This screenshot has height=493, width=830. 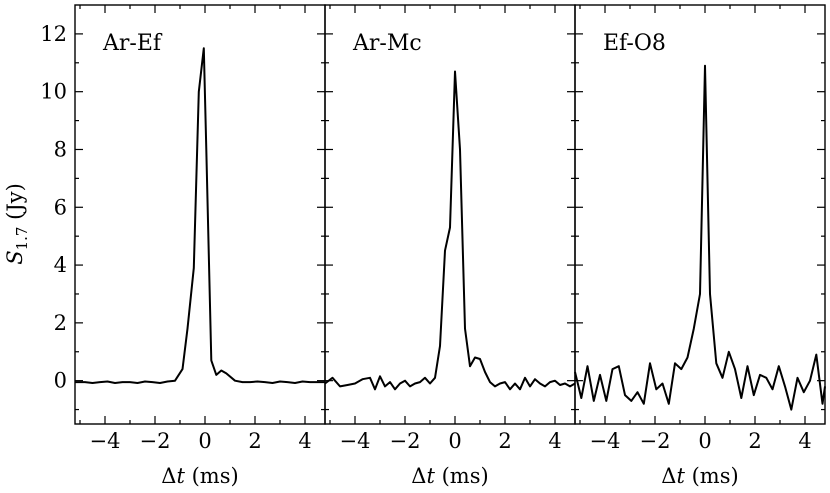 What do you see at coordinates (15, 257) in the screenshot?
I see `y-axis-label-main: S` at bounding box center [15, 257].